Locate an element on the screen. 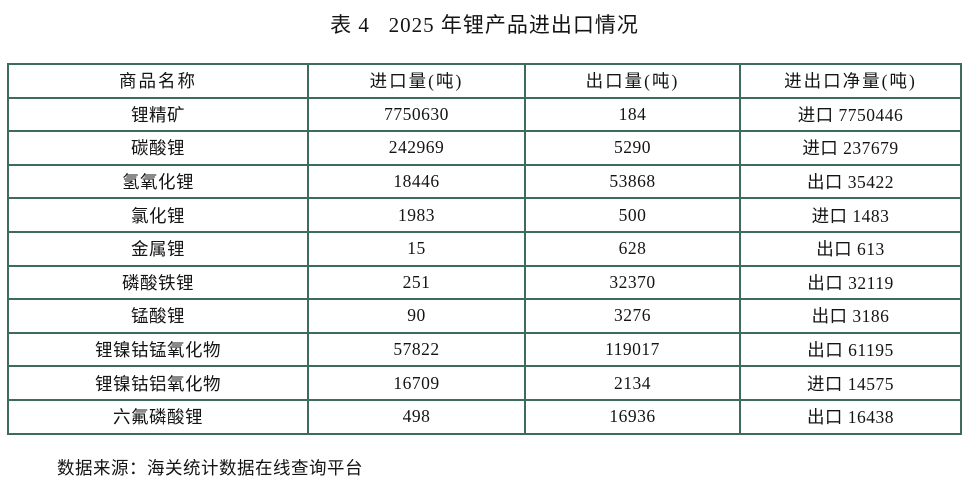 This screenshot has height=498, width=969. cell-net-volume: 出口 61195 is located at coordinates (850, 349).